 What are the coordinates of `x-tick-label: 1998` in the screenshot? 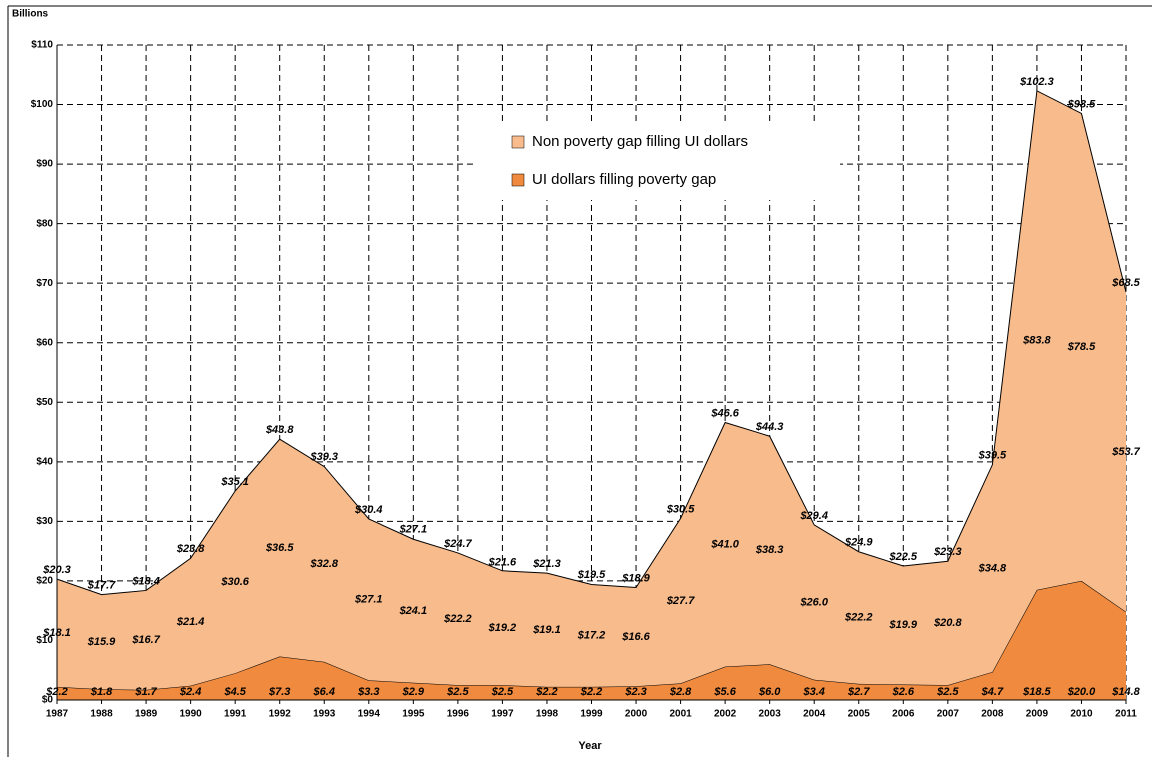 It's located at (547, 714).